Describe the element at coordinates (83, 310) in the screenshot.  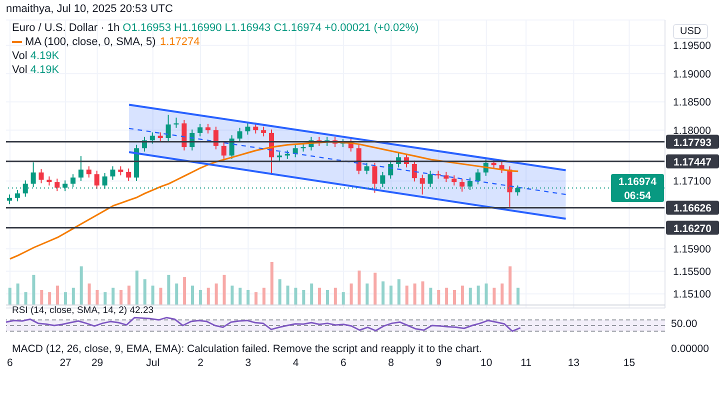
I see `chart-title: RSI (14, close, SMA, 14, 2) 42.23` at that location.